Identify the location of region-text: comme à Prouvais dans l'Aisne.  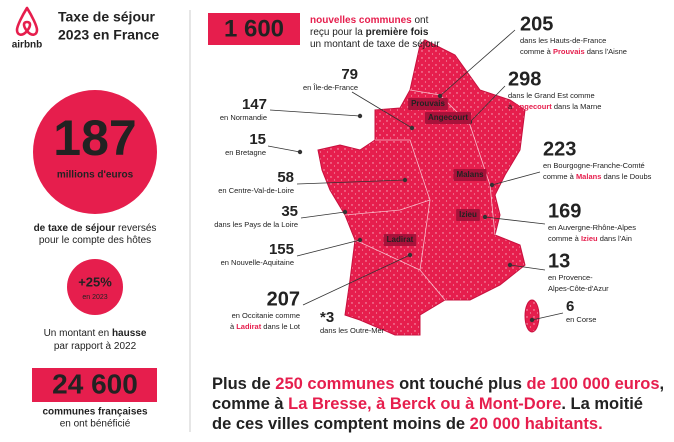
(573, 51).